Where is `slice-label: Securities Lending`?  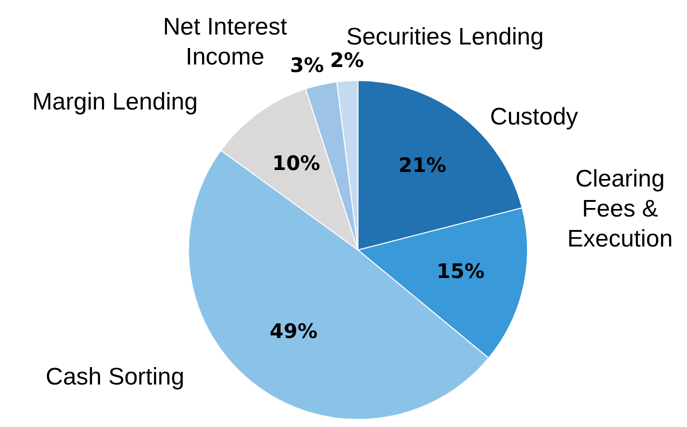 slice-label: Securities Lending is located at coordinates (445, 37).